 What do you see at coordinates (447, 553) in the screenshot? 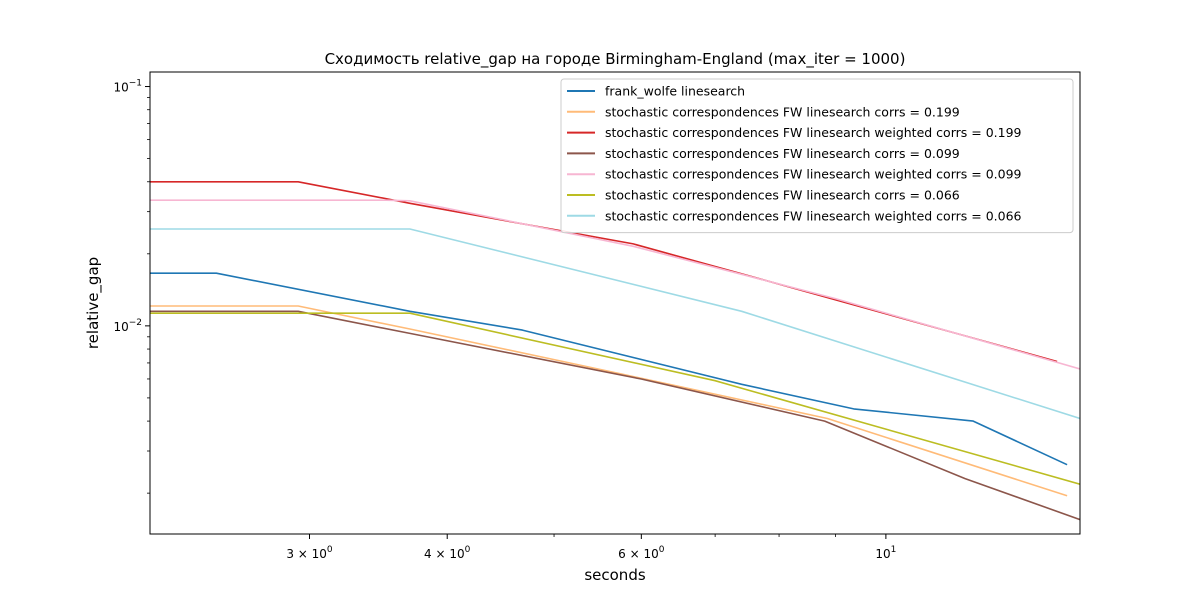
I see `x-tick-label: 4 × 100` at bounding box center [447, 553].